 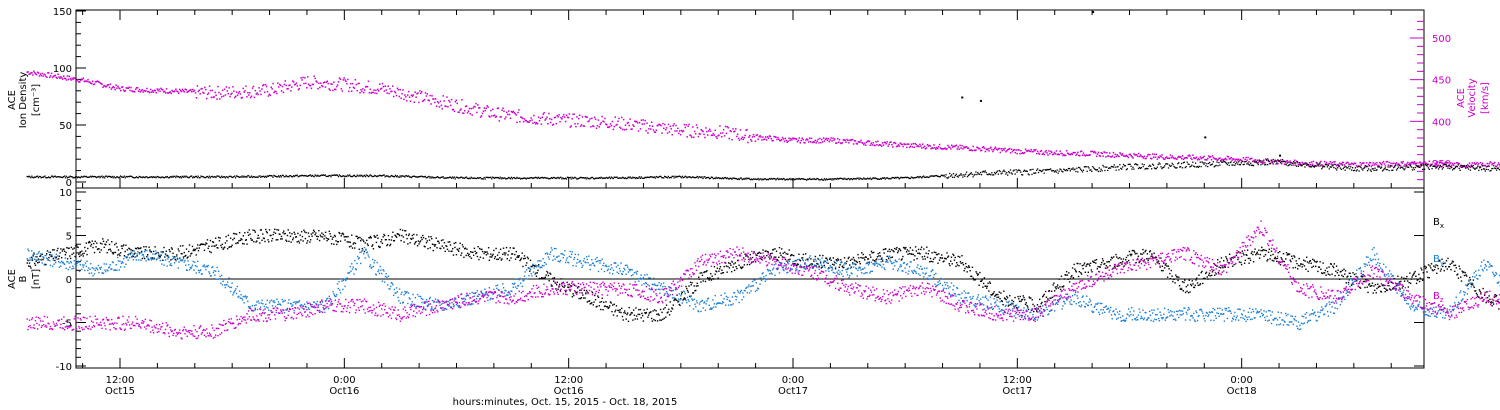 I want to click on x-tick-label-time: 12:00, so click(x=1017, y=380).